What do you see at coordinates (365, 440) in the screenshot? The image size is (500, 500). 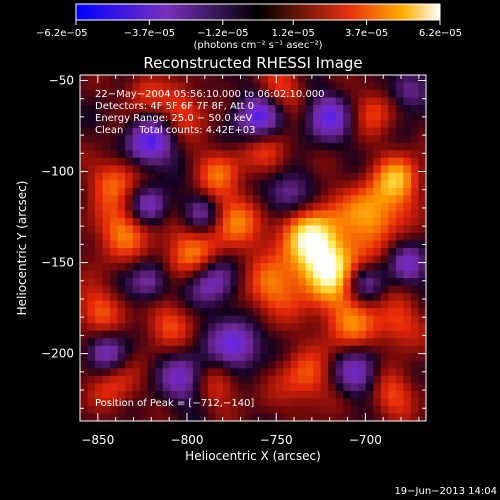 I see `x-tick-label-3: −700` at bounding box center [365, 440].